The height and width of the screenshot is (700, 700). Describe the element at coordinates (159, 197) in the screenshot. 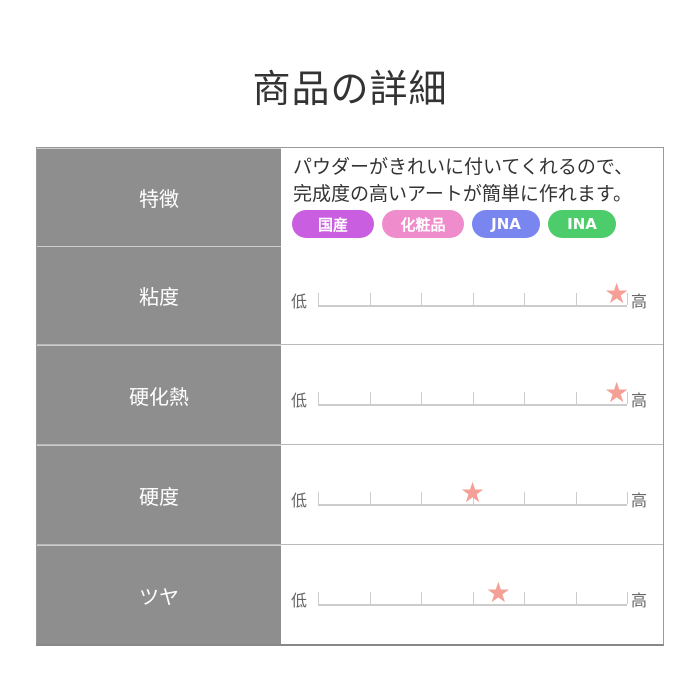

I see `row-label: 特徴` at that location.